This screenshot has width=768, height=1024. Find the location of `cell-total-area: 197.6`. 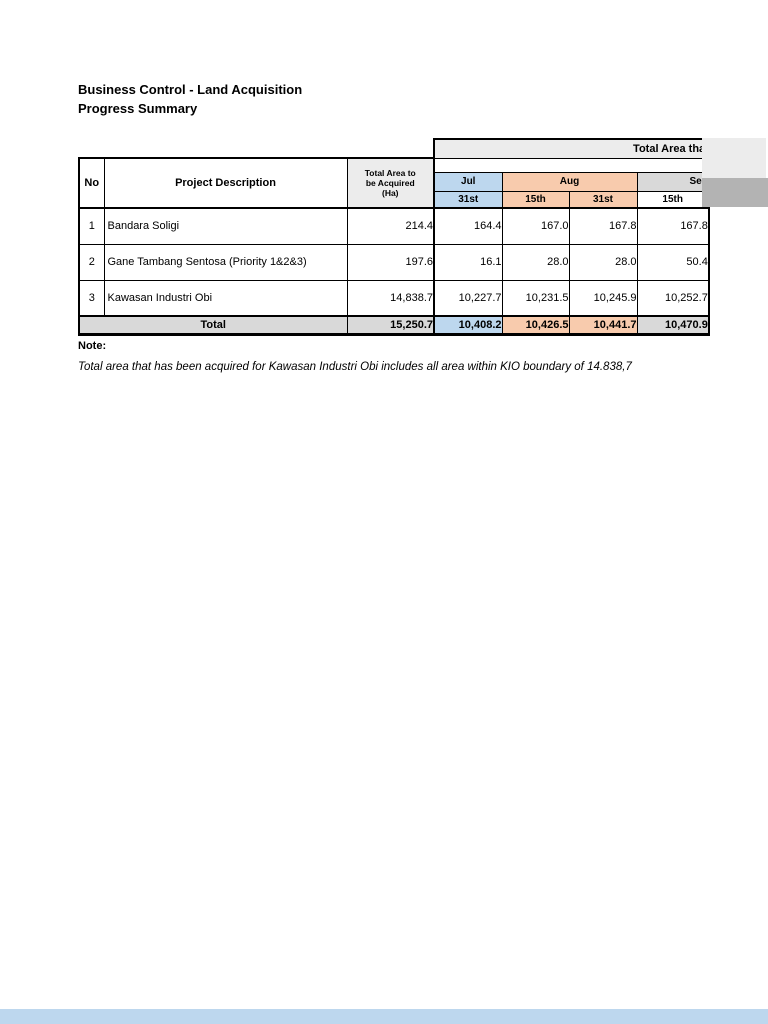

cell-total-area: 197.6 is located at coordinates (390, 262).